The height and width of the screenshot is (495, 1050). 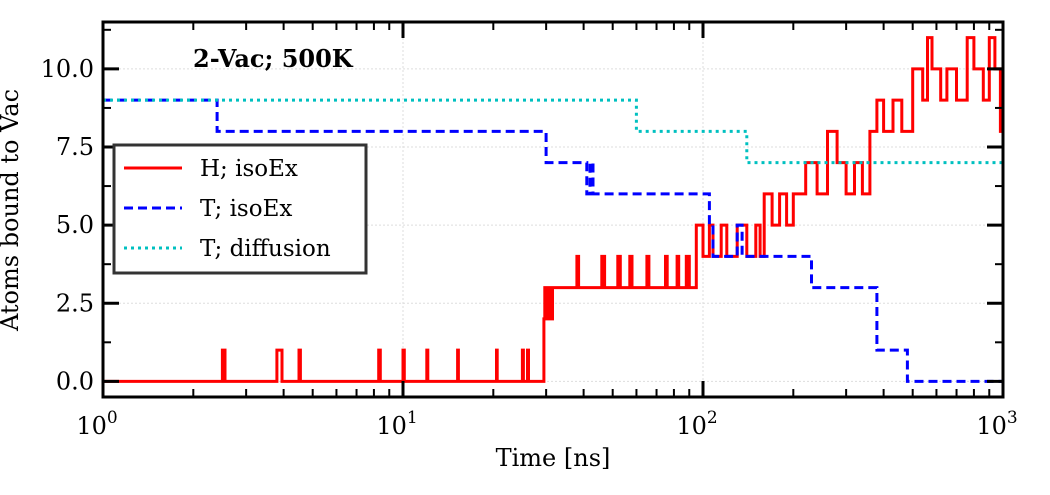 What do you see at coordinates (246, 209) in the screenshot?
I see `legend-label: T; isoEx` at bounding box center [246, 209].